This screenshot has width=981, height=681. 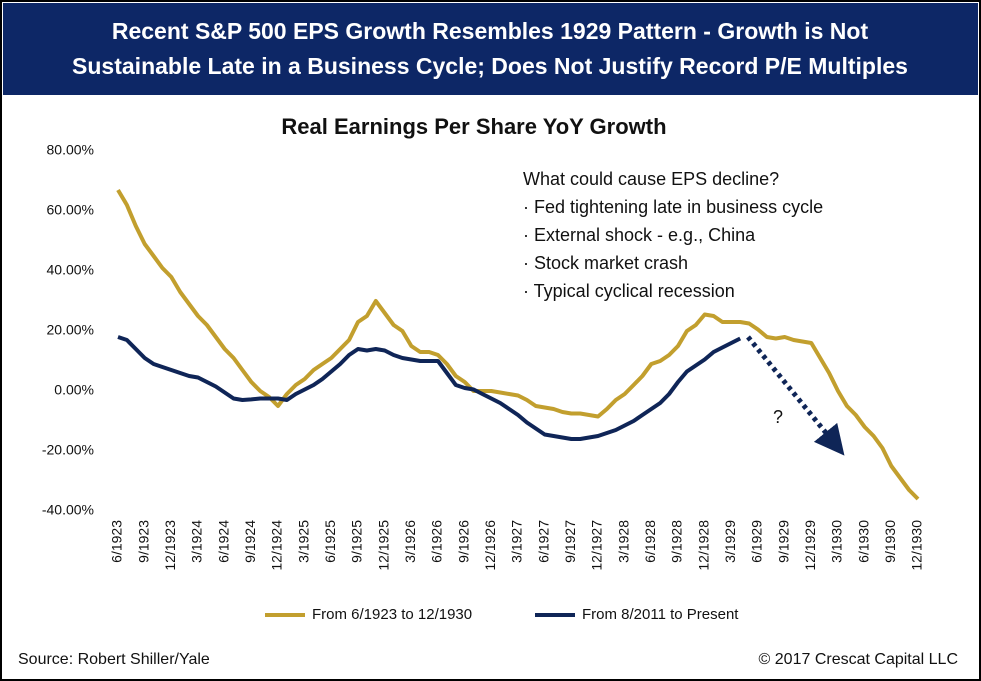 What do you see at coordinates (673, 207) in the screenshot?
I see `annotation: · Fed tightening late in business cycle` at bounding box center [673, 207].